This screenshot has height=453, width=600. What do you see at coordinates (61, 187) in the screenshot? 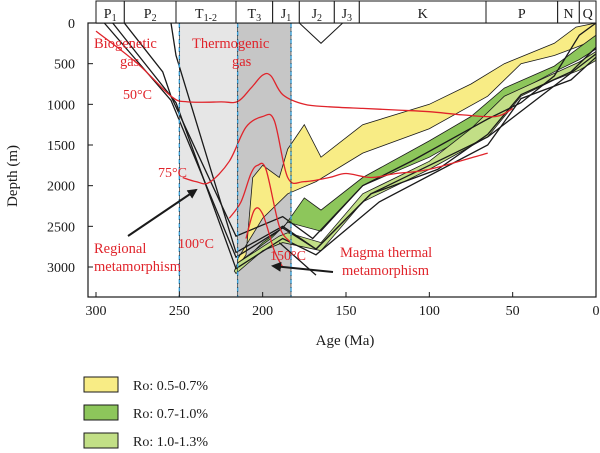
I see `y-tick-label-5: 2000` at bounding box center [61, 187].